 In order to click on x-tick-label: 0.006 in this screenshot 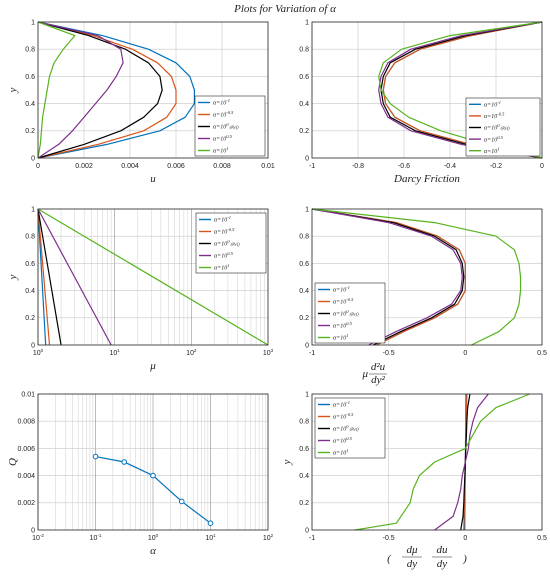, I will do `click(176, 166)`.